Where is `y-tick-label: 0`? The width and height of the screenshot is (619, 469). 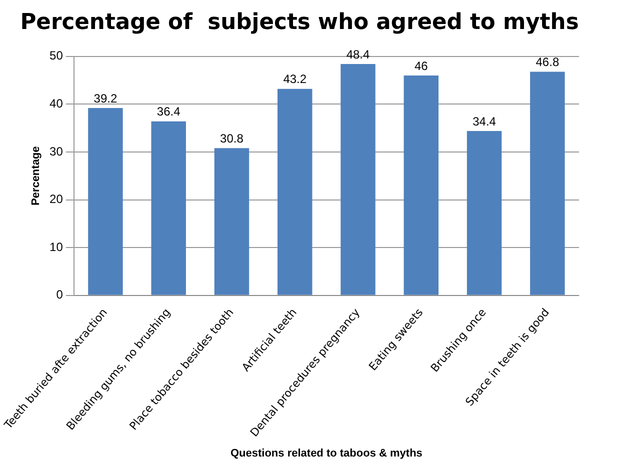
y-tick-label: 0 is located at coordinates (60, 295).